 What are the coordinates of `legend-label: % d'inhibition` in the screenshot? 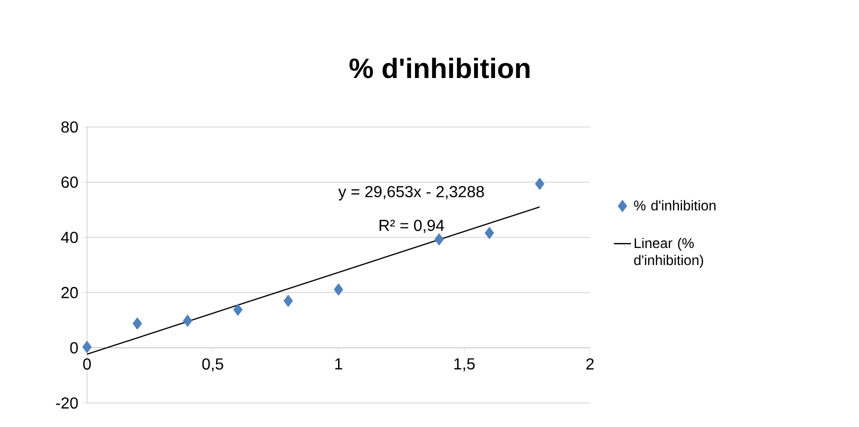 It's located at (675, 205).